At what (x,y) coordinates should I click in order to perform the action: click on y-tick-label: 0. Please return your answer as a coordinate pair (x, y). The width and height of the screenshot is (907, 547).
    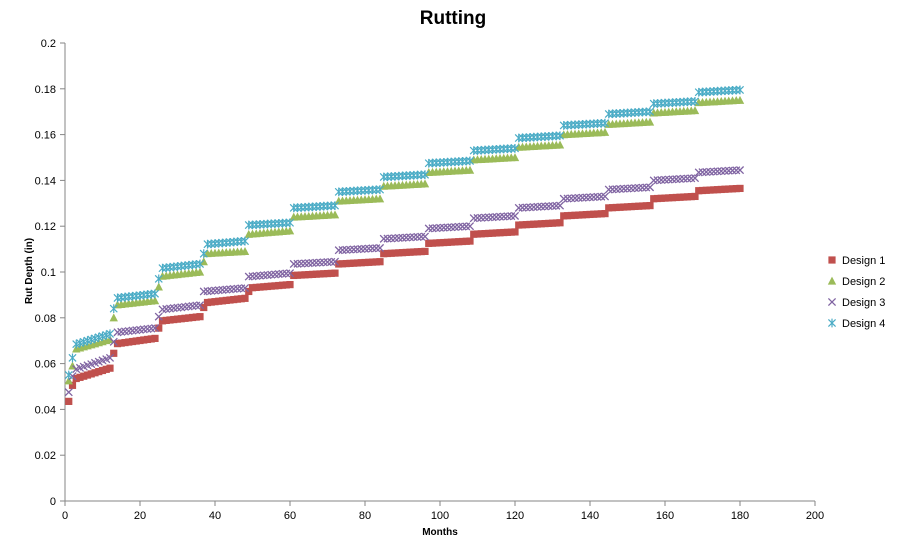
    Looking at the image, I should click on (53, 502).